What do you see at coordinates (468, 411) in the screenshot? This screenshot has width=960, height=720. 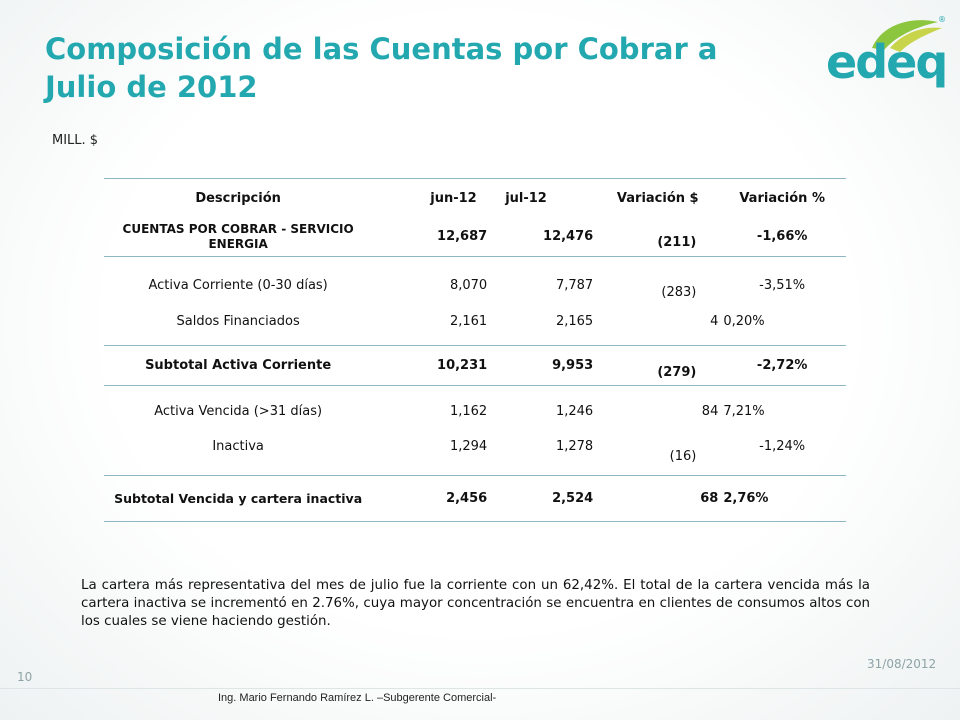 I see `row-jun: 1,162` at bounding box center [468, 411].